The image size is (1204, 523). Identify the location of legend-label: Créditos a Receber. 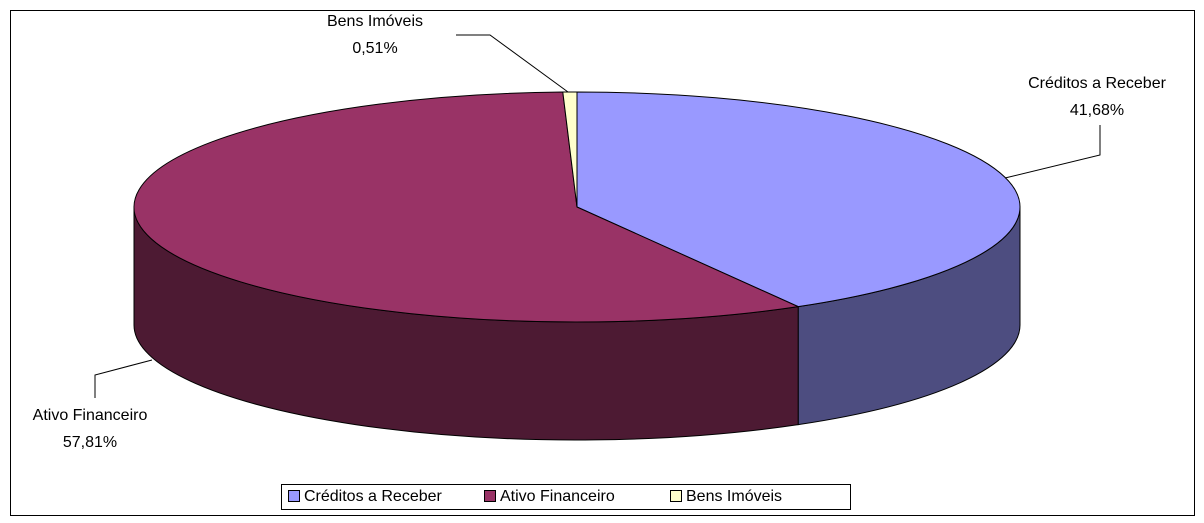
(373, 496).